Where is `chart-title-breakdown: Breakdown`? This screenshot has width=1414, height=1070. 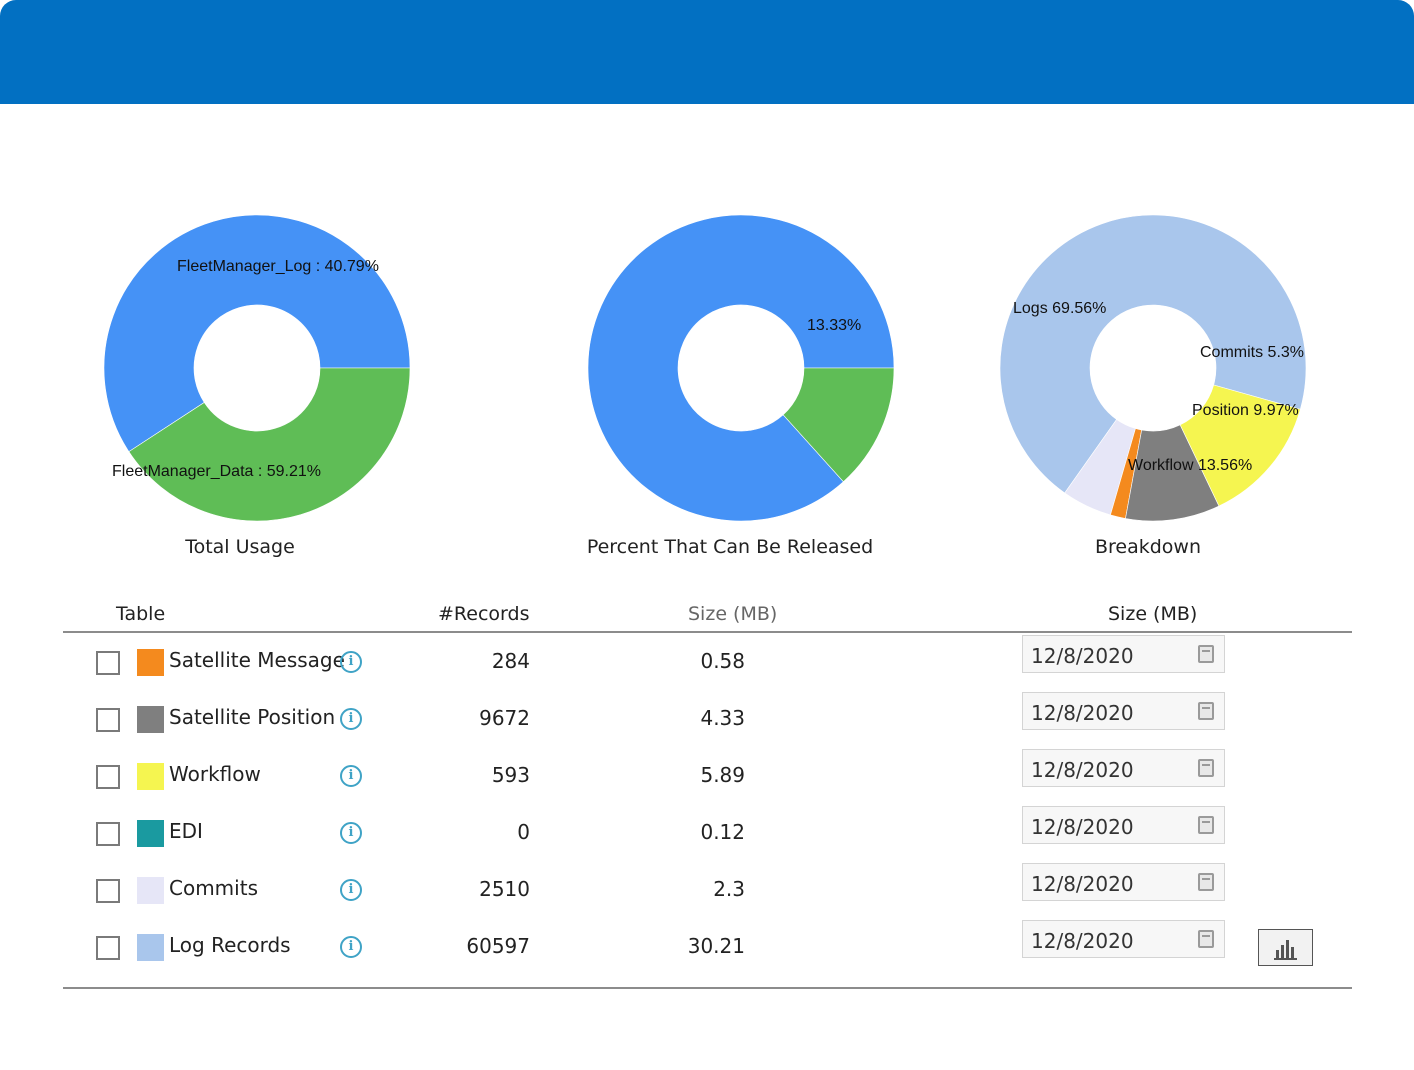
chart-title-breakdown: Breakdown is located at coordinates (1148, 547).